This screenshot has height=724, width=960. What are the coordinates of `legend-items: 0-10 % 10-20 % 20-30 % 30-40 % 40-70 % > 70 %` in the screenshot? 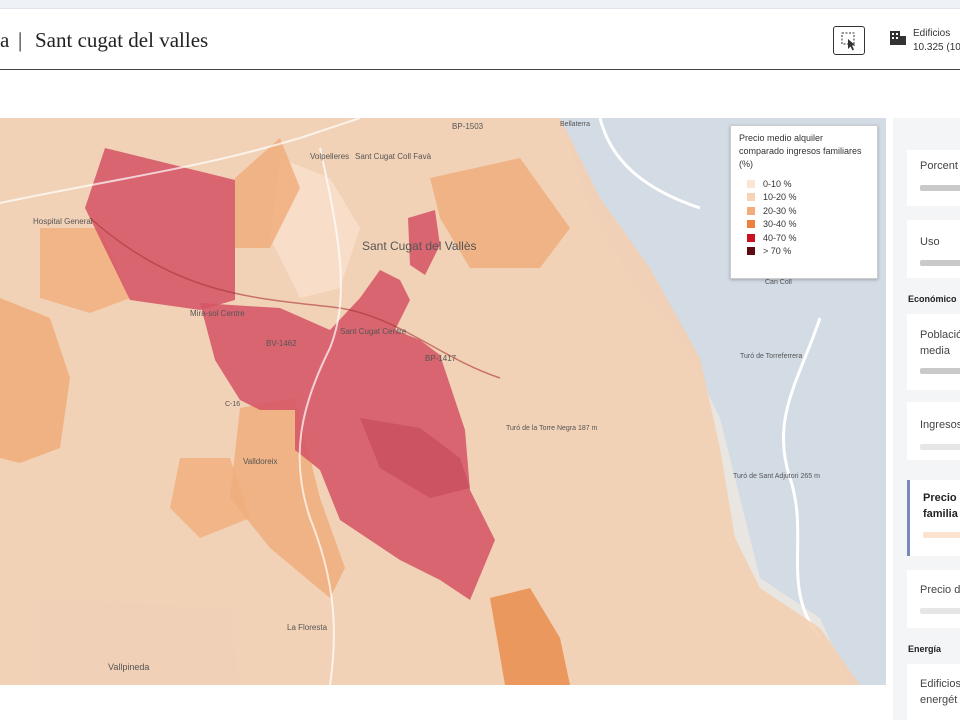 It's located at (804, 217).